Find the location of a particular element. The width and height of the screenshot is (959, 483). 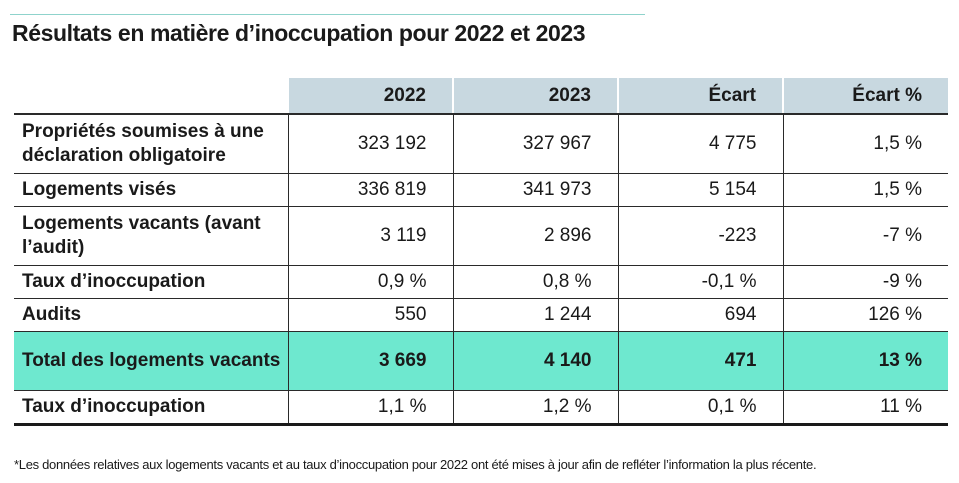

cell-2023: 341 973 is located at coordinates (535, 190).